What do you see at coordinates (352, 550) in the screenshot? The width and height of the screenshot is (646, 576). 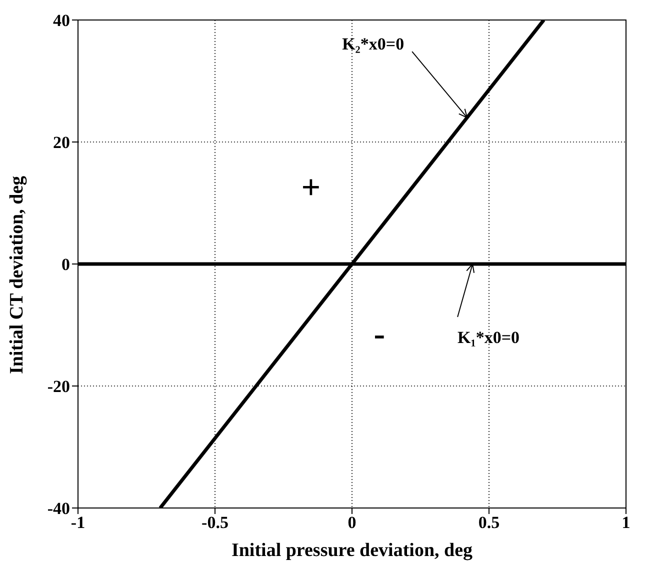 I see `x-axis-title: Initial pressure deviation, deg` at bounding box center [352, 550].